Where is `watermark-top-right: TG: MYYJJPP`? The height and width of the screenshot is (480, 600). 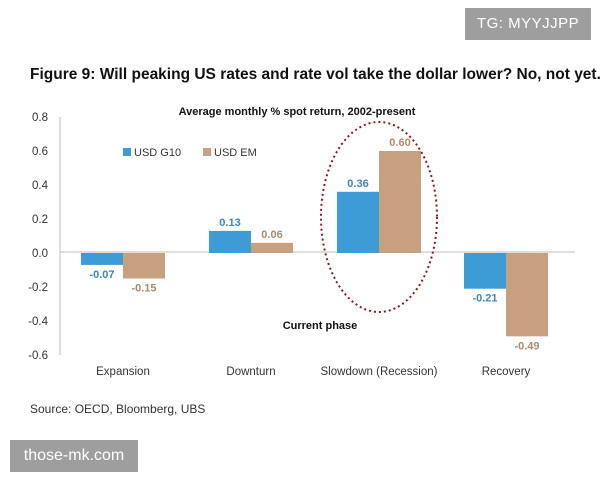 watermark-top-right: TG: MYYJJPP is located at coordinates (528, 24).